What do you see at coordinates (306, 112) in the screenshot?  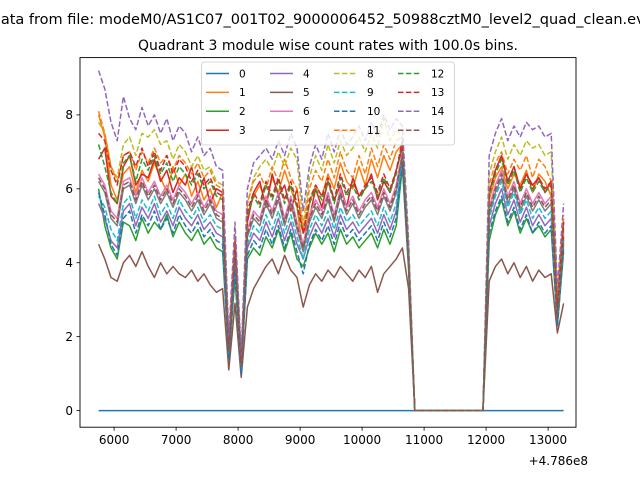 I see `legend-label-6: 6` at bounding box center [306, 112].